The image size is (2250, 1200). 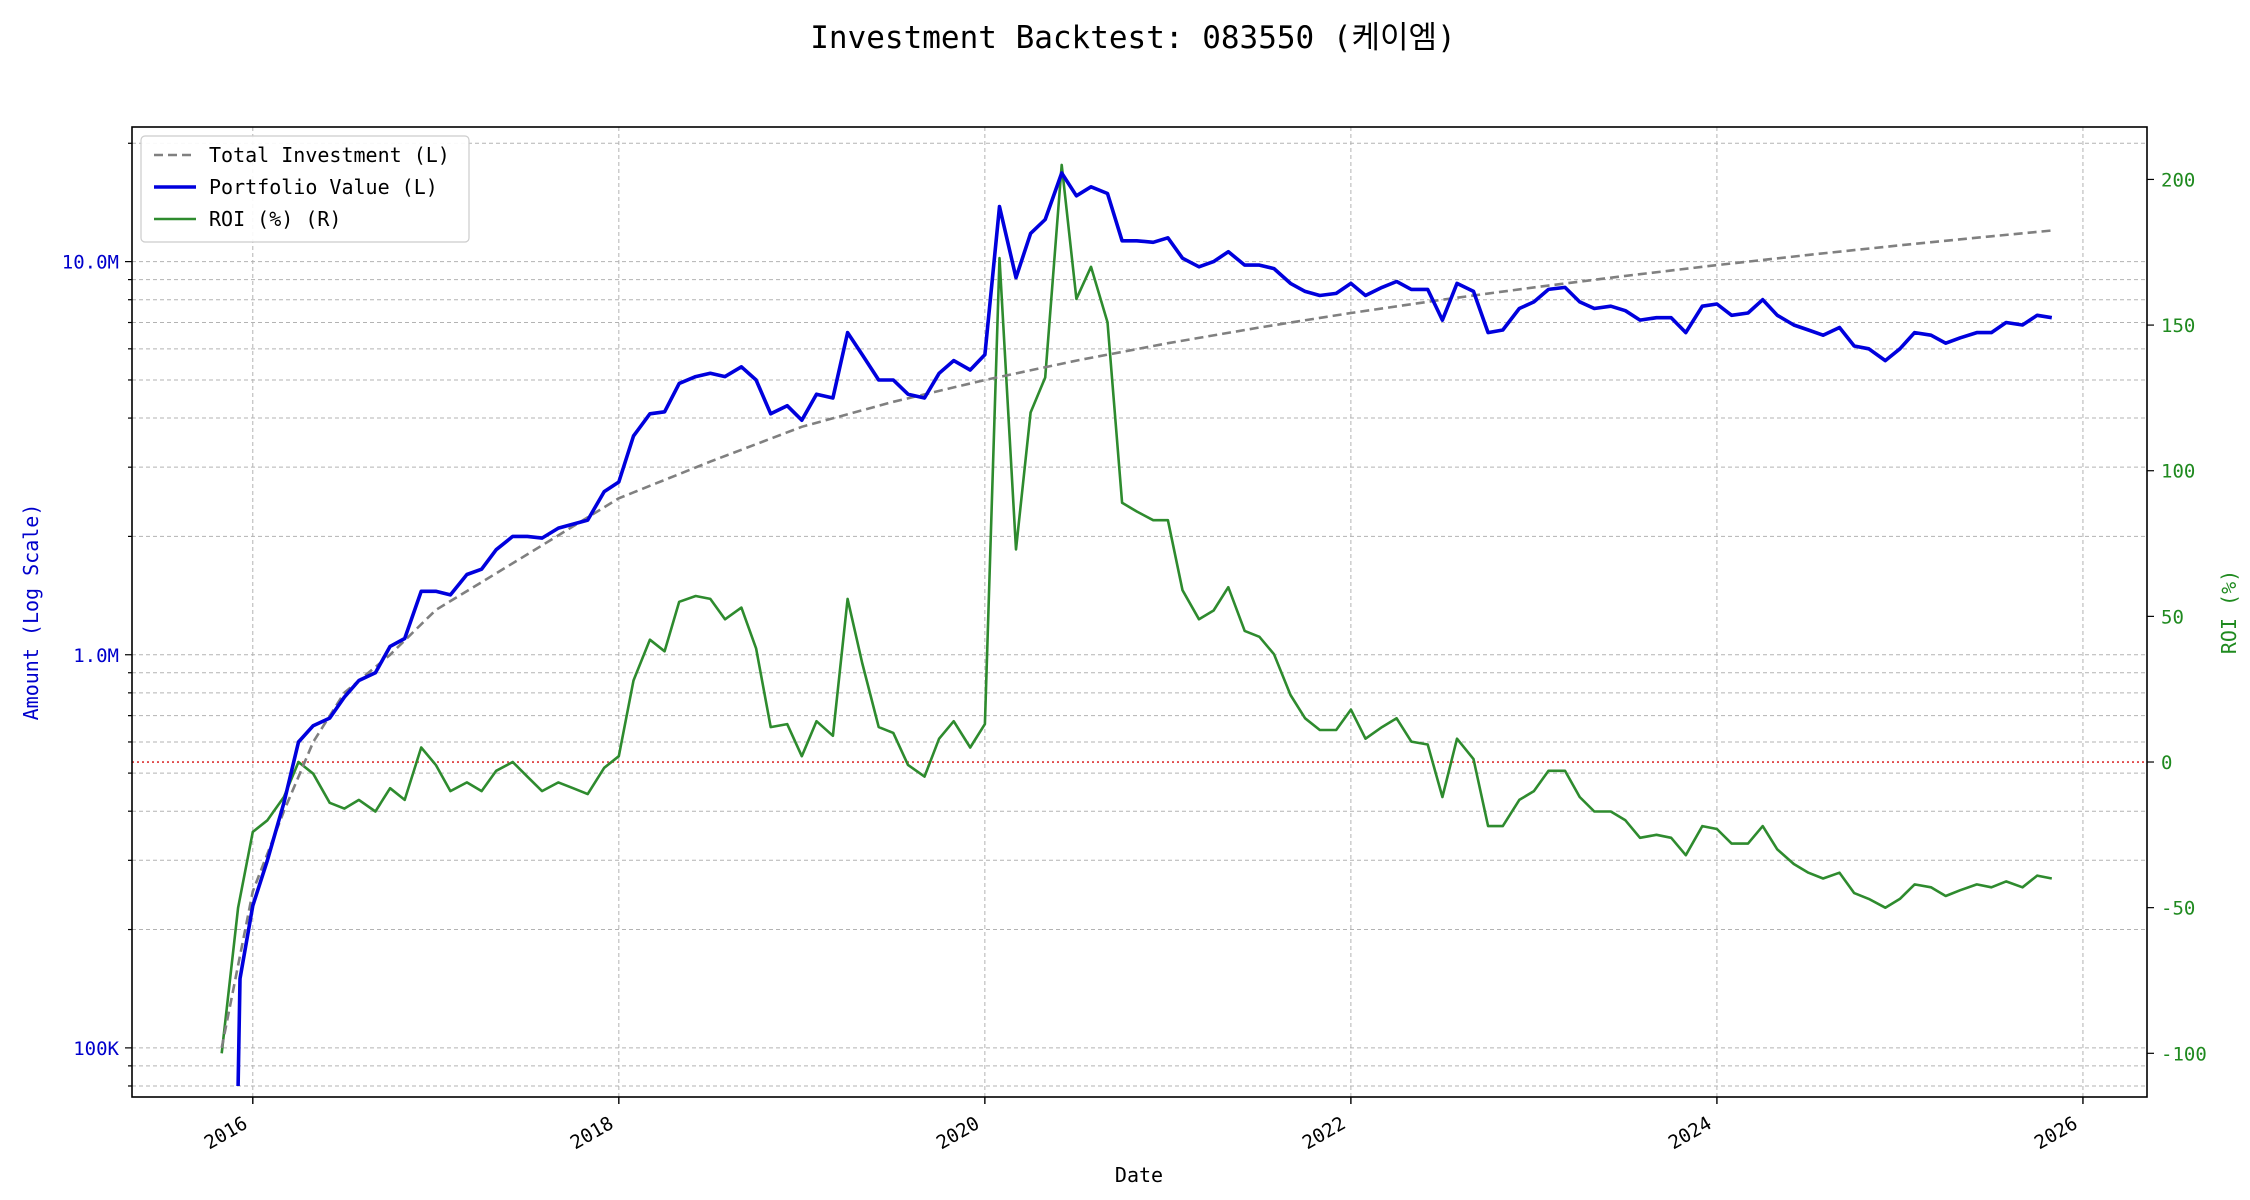 What do you see at coordinates (2178, 909) in the screenshot?
I see `right-tick-label: -50` at bounding box center [2178, 909].